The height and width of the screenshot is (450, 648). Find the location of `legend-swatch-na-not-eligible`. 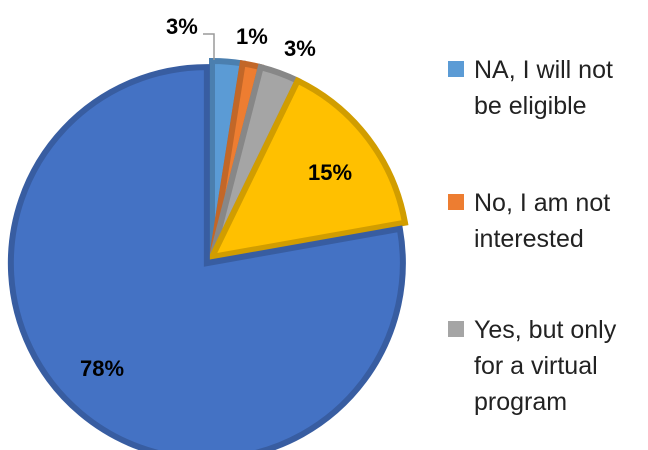

legend-swatch-na-not-eligible is located at coordinates (456, 69).